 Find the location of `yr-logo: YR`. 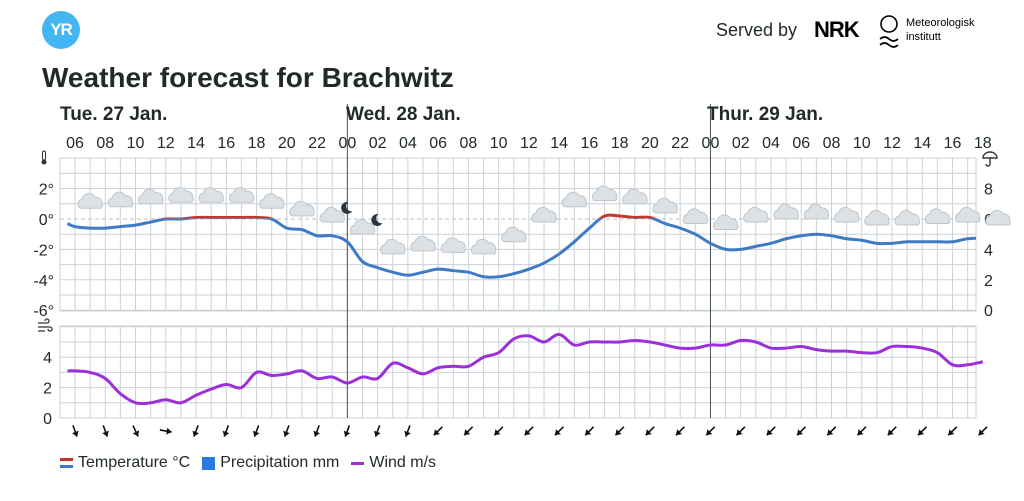

yr-logo: YR is located at coordinates (61, 30).